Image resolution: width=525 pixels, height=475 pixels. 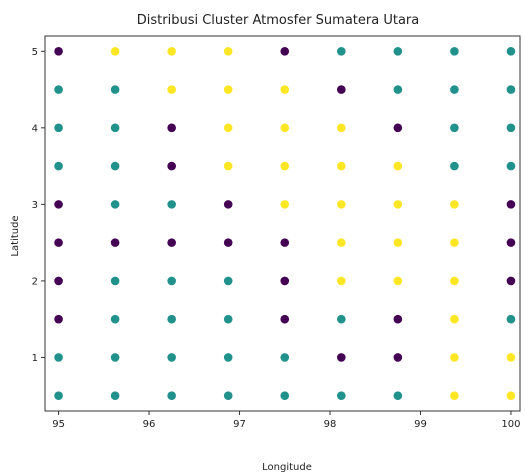 I want to click on y-axis-label: Latitude, so click(x=15, y=235).